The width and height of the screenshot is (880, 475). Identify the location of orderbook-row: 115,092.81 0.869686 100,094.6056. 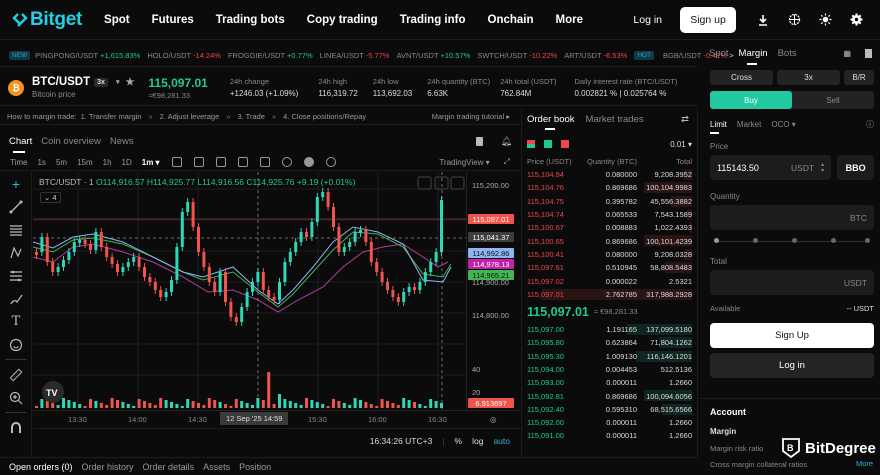
(609, 396).